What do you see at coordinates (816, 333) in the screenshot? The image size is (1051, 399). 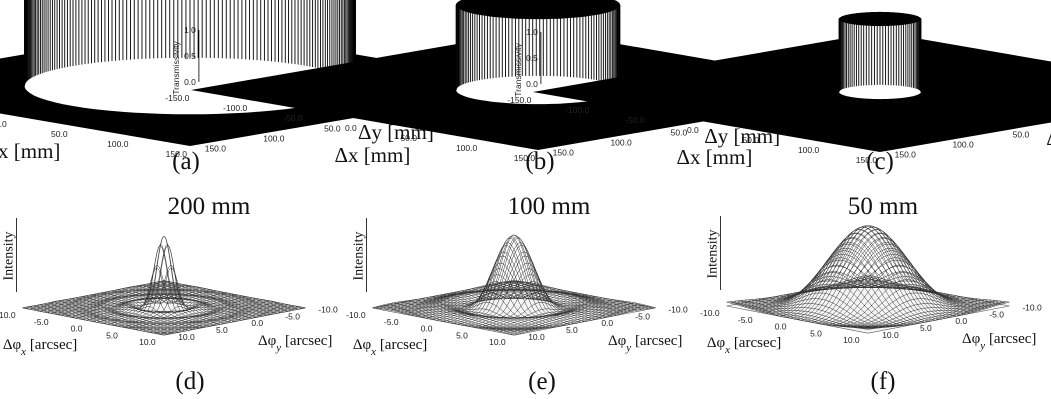 I see `x-tick-label: 5.0` at bounding box center [816, 333].